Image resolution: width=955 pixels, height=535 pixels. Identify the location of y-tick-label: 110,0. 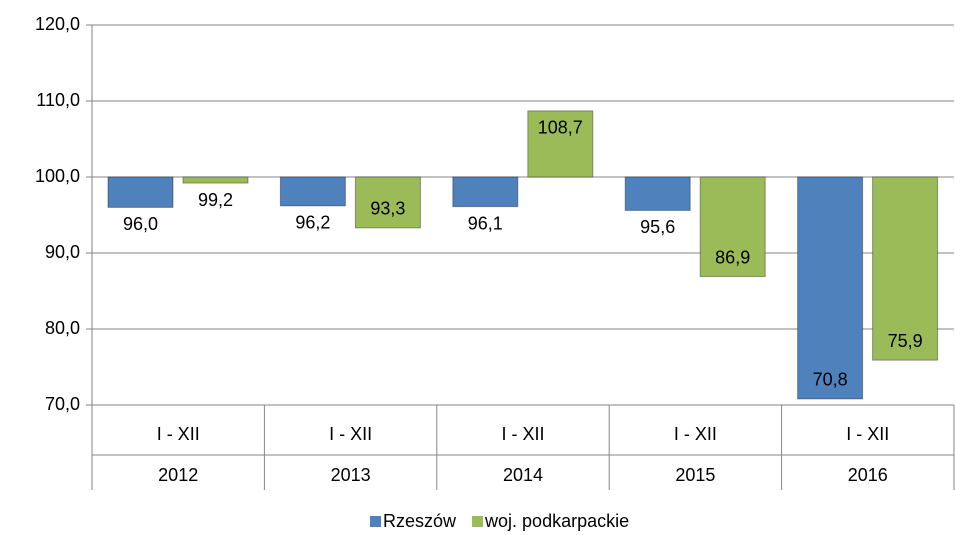
(58, 100).